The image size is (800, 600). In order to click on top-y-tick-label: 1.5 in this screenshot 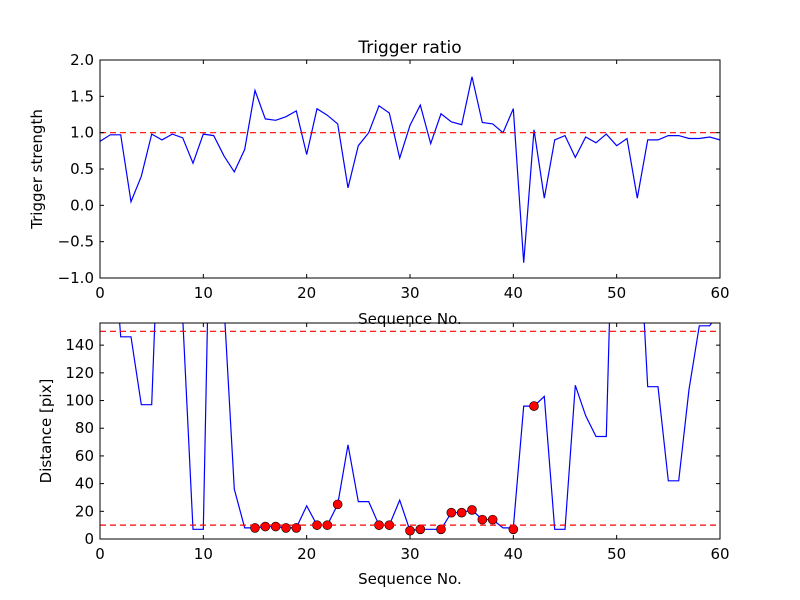, I will do `click(82, 96)`.